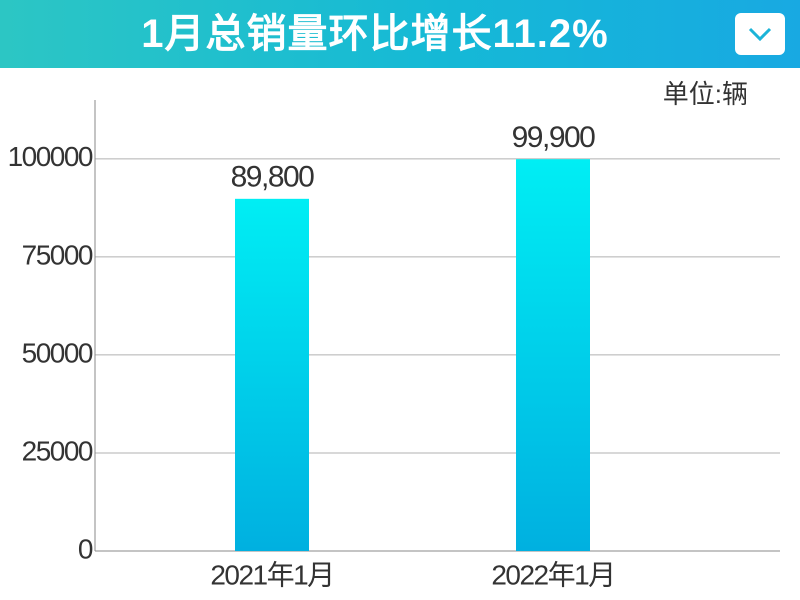  I want to click on value-label: 89,800, so click(273, 177).